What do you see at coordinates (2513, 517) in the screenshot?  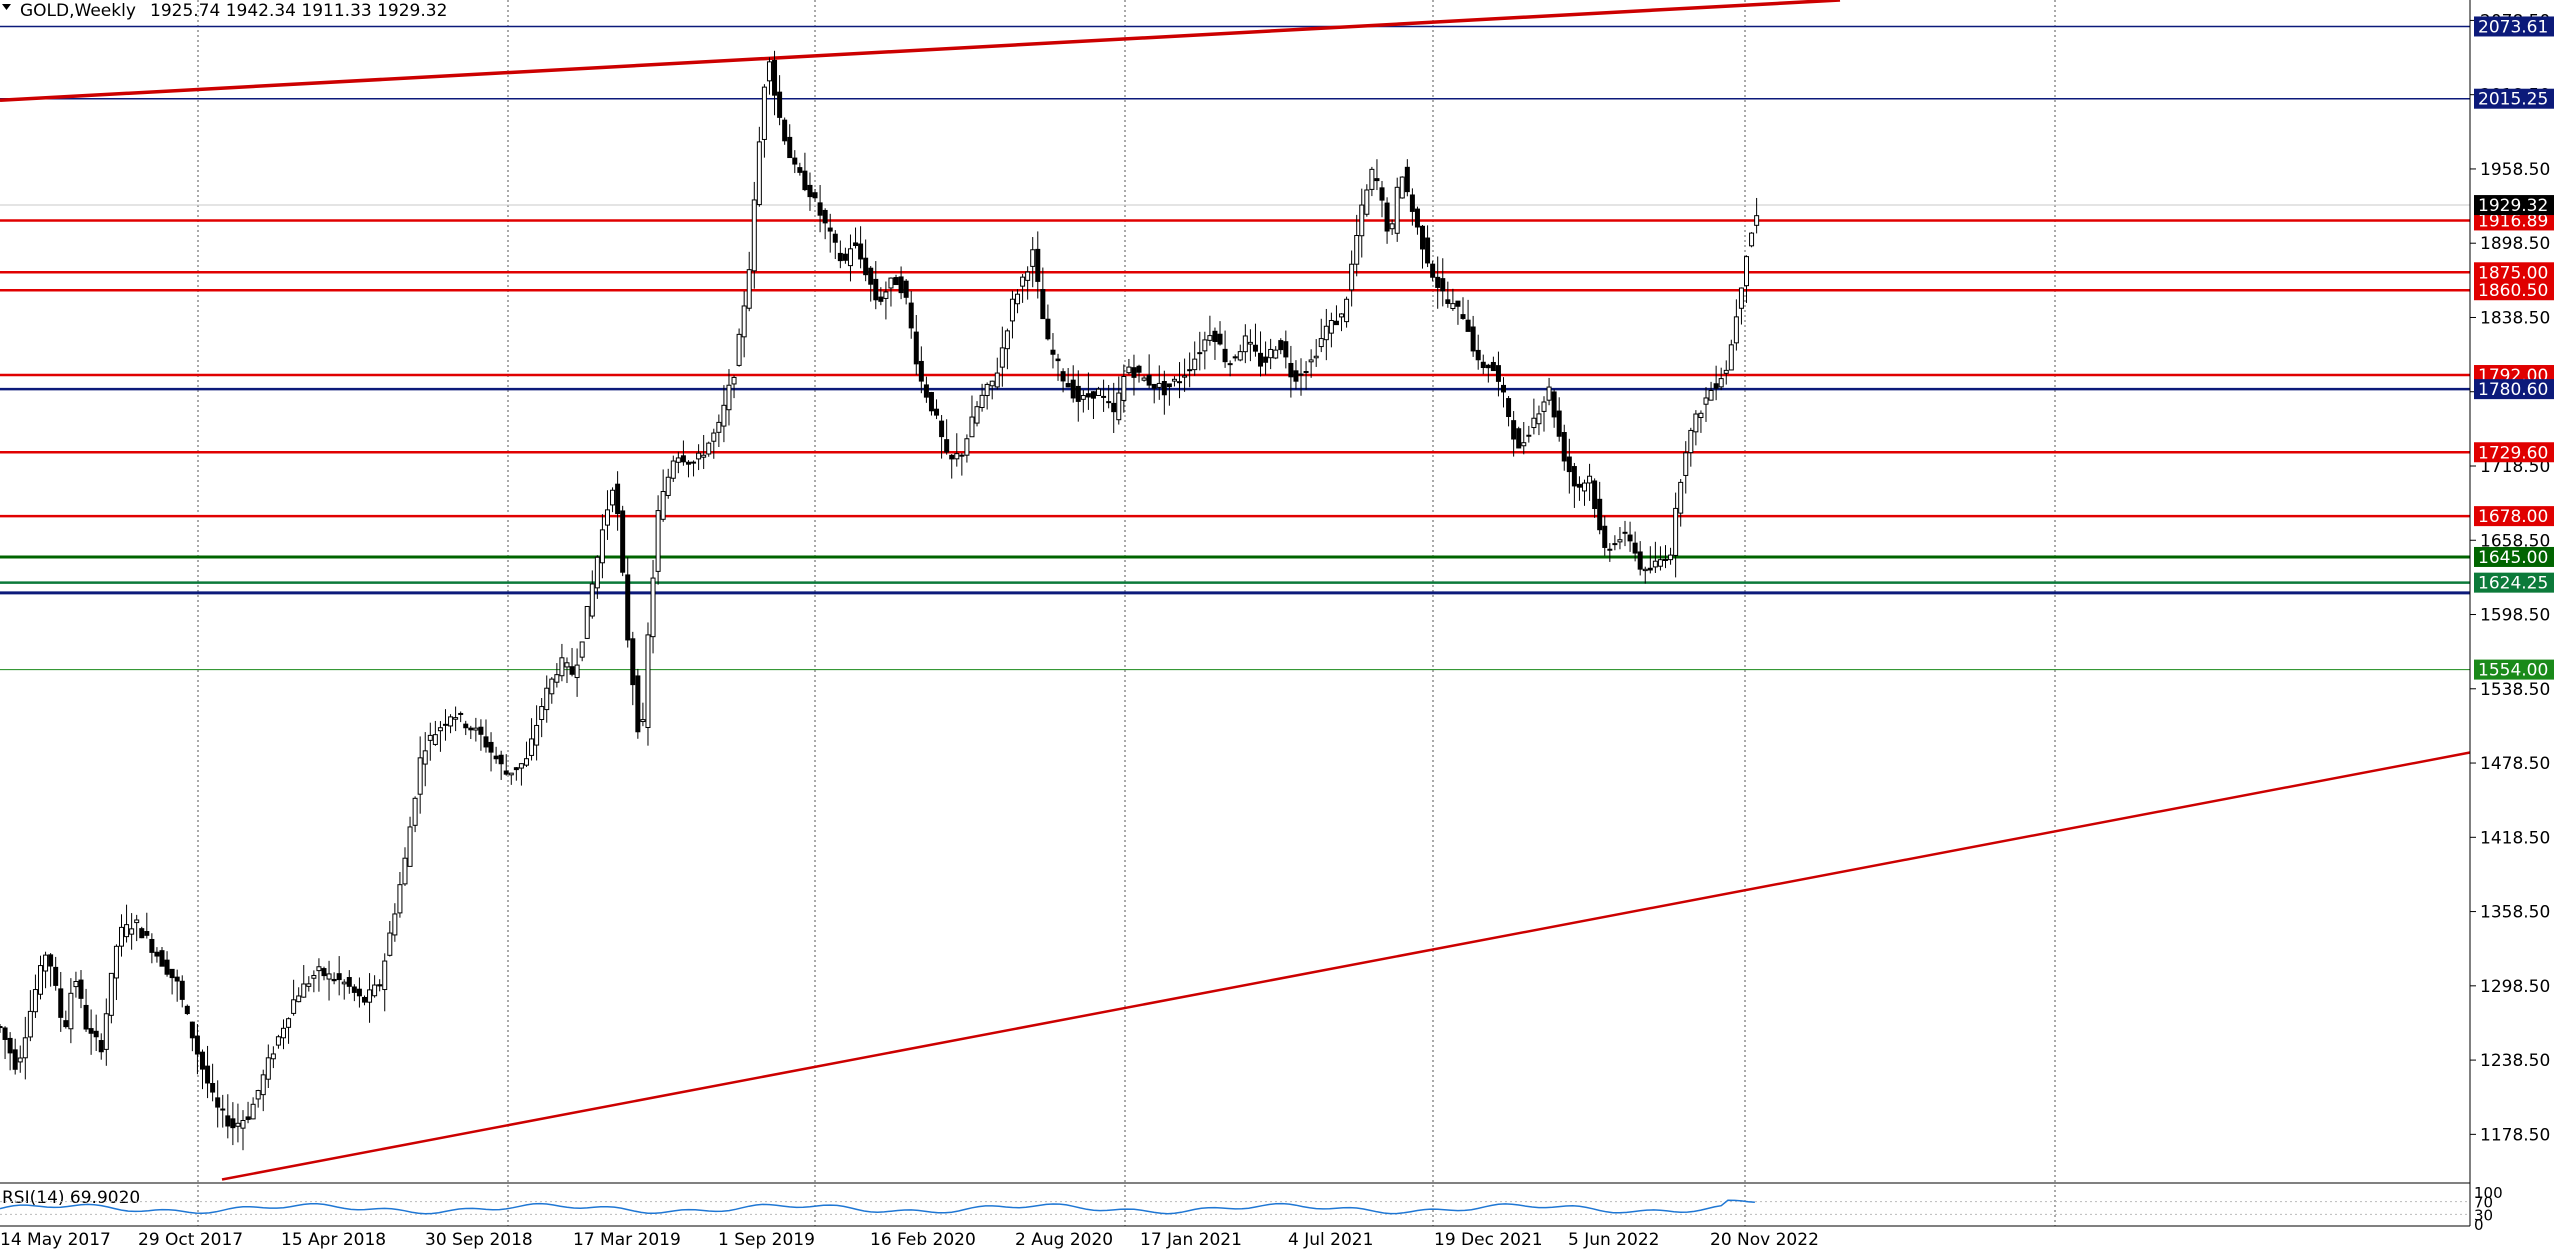 I see `level-price-label: 1678.00` at bounding box center [2513, 517].